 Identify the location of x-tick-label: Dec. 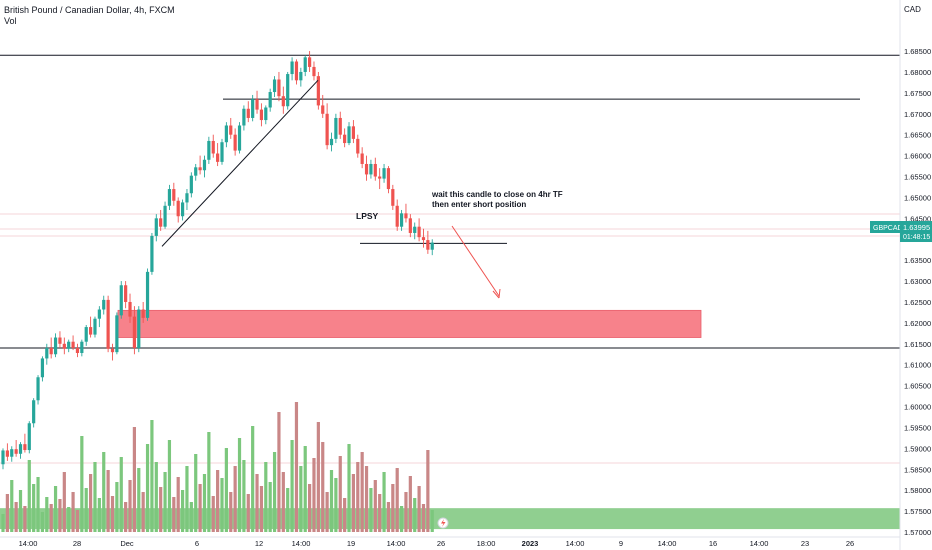
(127, 543).